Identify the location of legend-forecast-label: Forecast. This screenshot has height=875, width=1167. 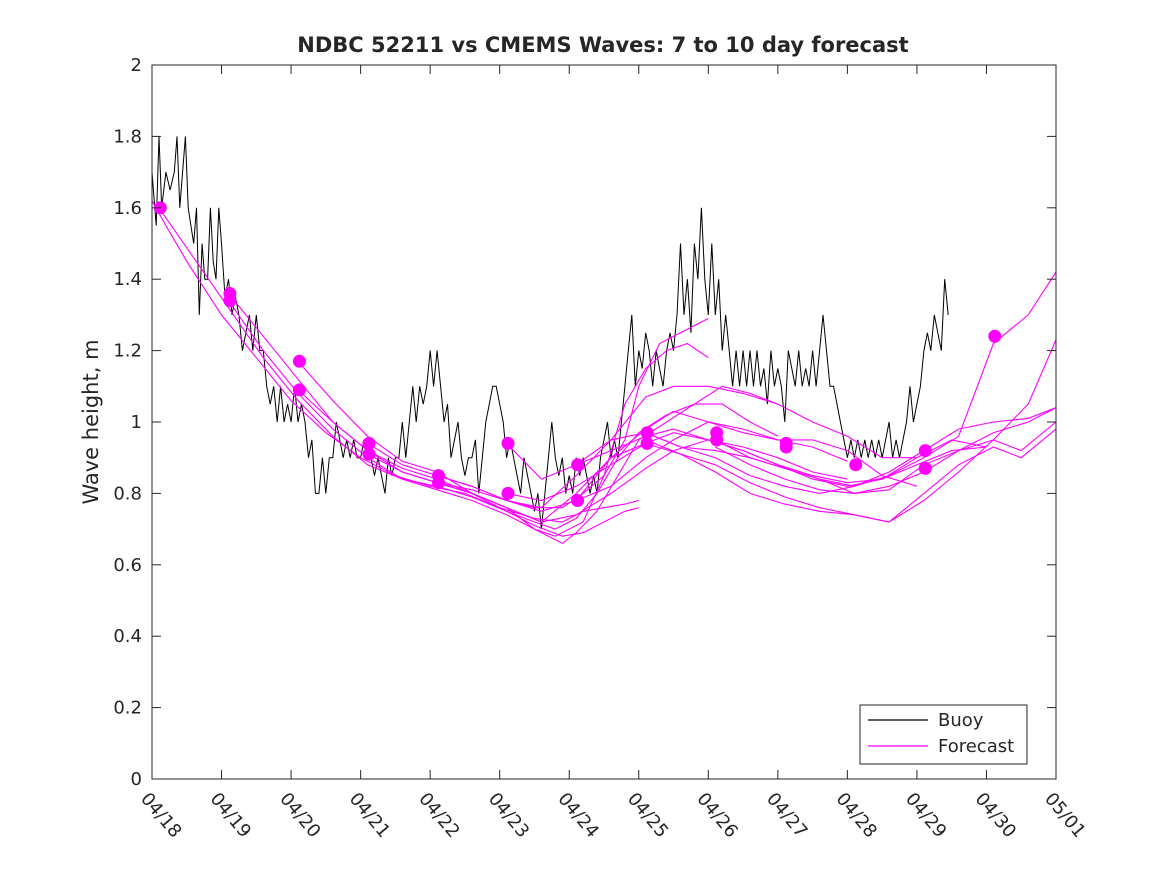
(976, 746).